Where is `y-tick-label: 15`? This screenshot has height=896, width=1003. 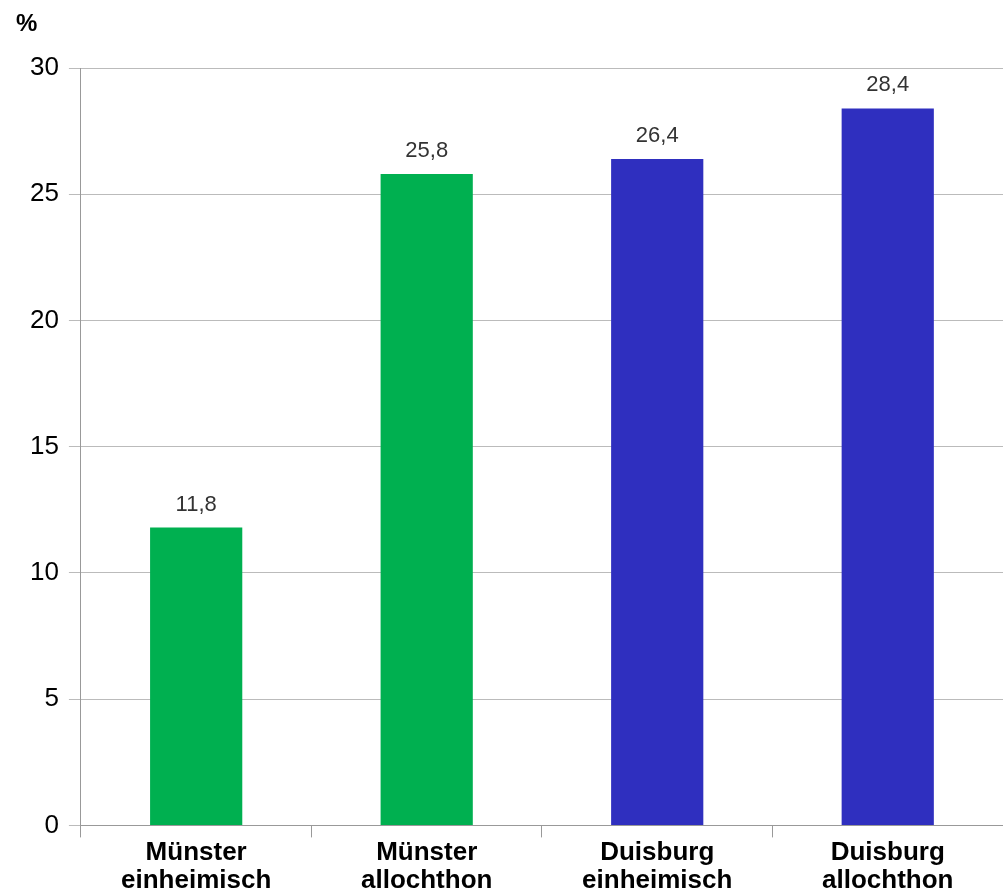
y-tick-label: 15 is located at coordinates (44, 444).